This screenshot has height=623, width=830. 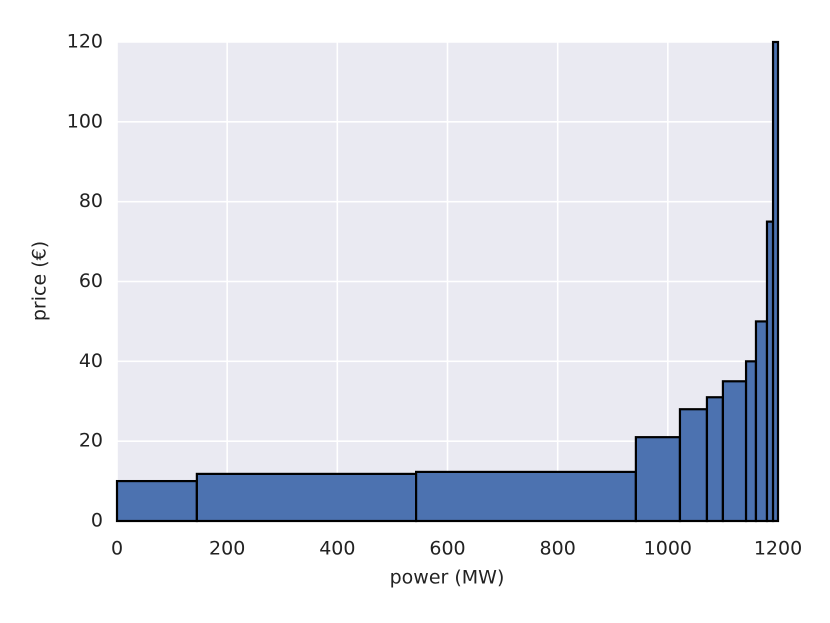 What do you see at coordinates (778, 549) in the screenshot?
I see `x-tick-label: 1200` at bounding box center [778, 549].